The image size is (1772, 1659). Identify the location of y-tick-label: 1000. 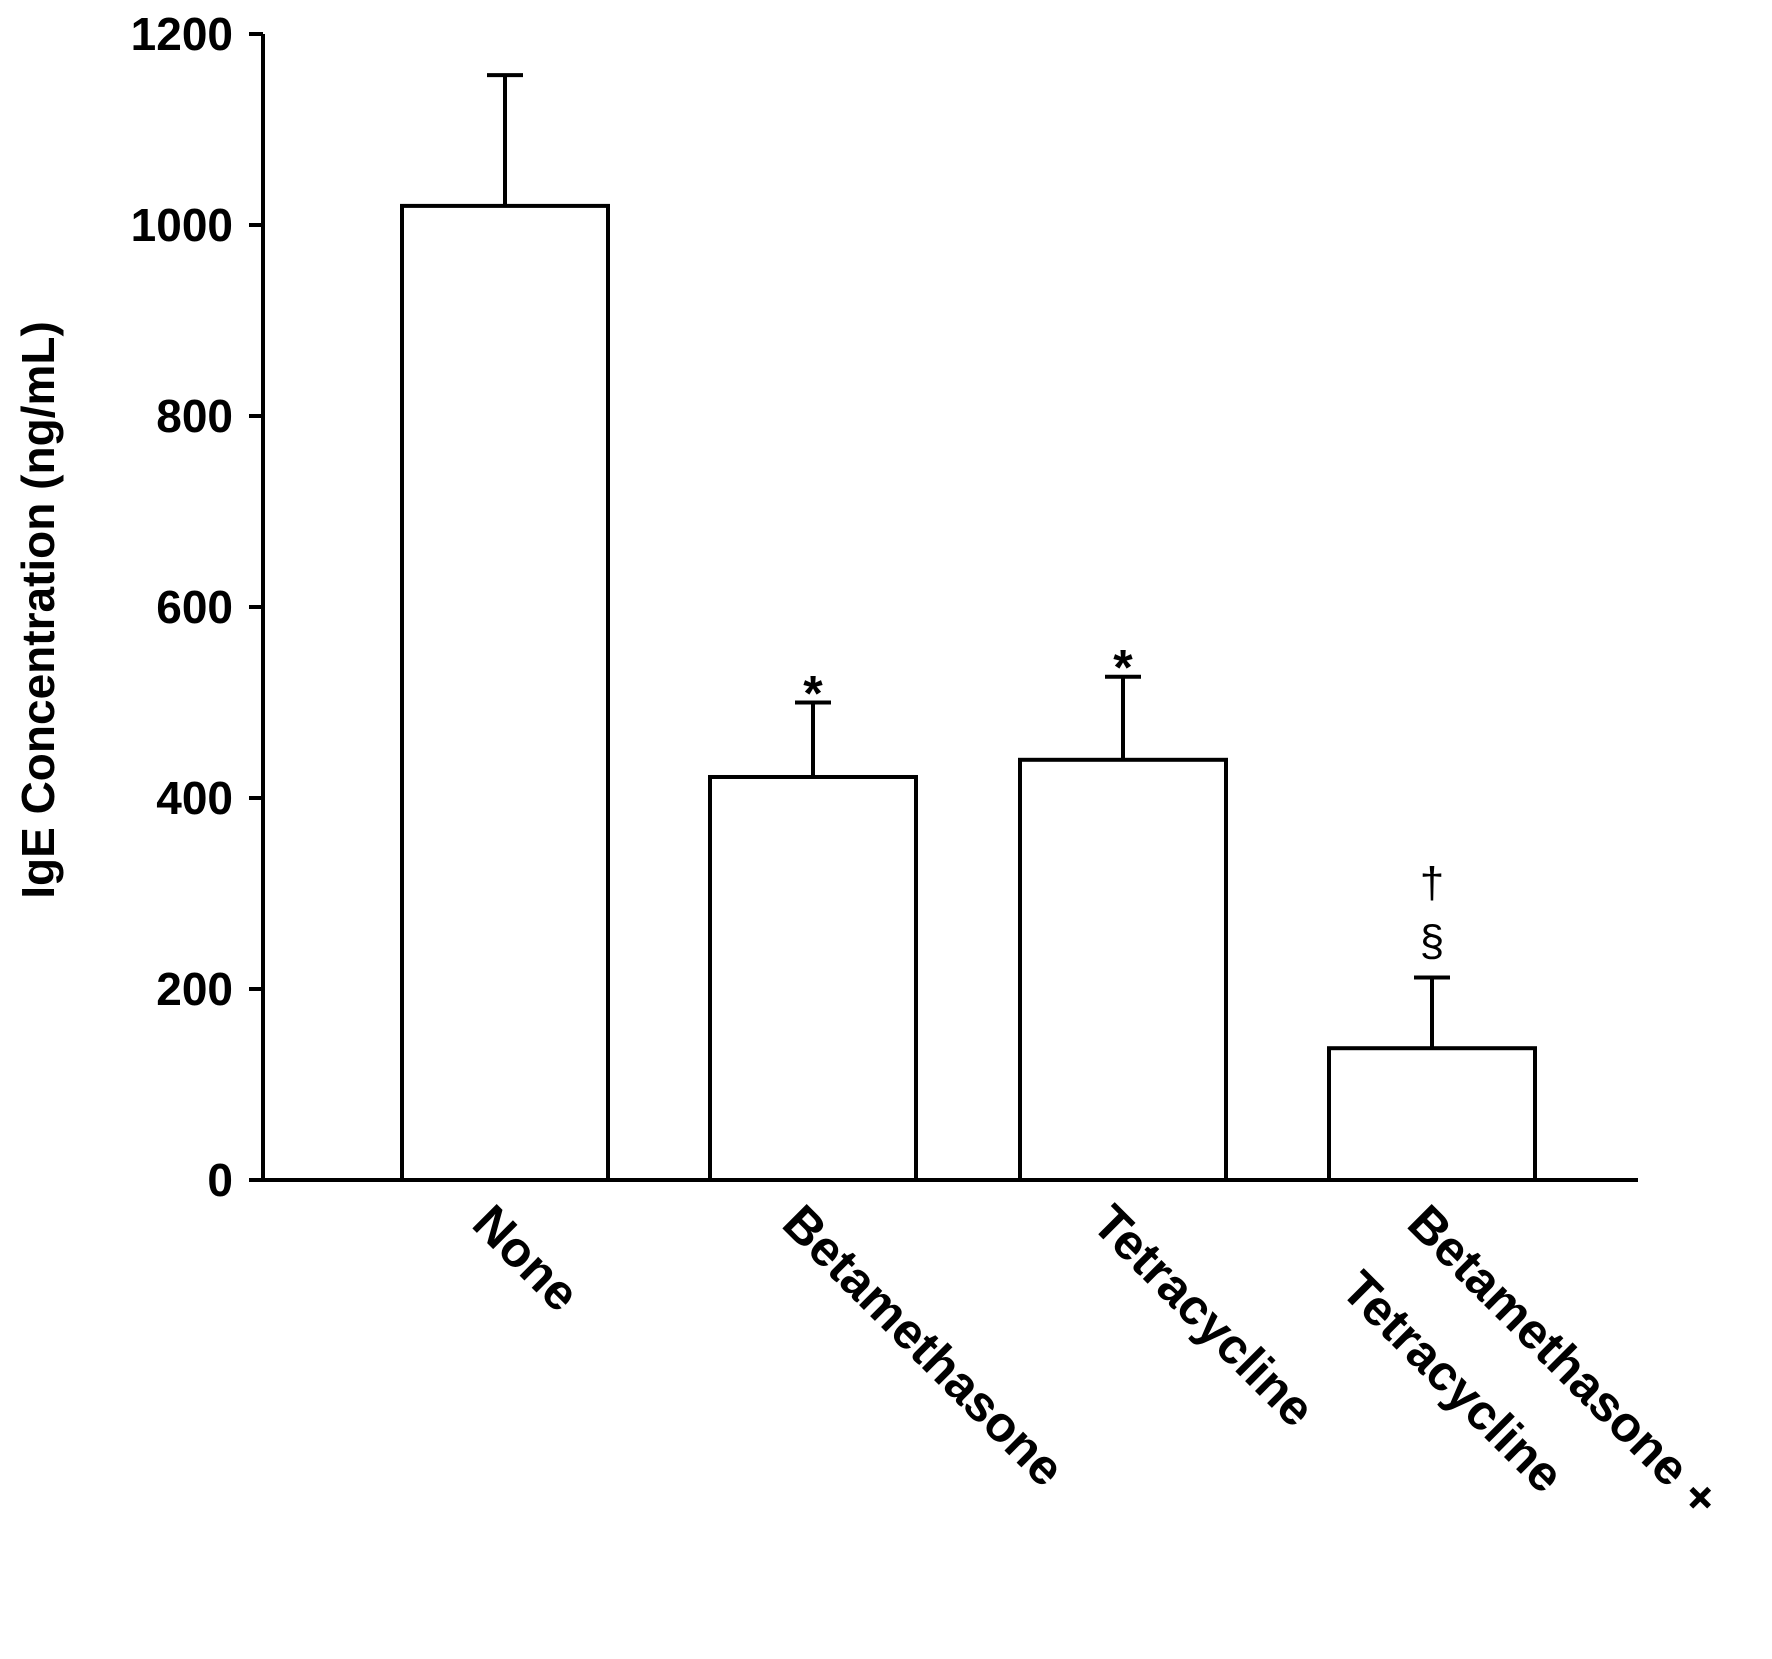
(182, 225).